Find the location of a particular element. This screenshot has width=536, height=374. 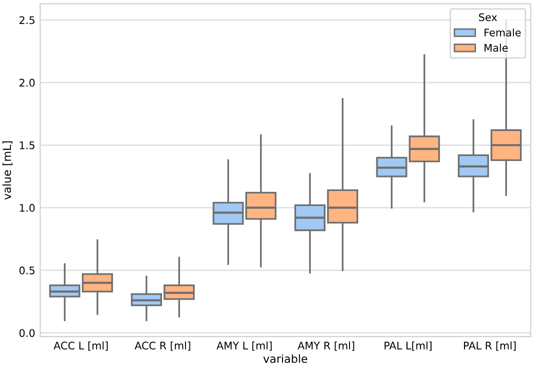

y-axis-title: value [mL] is located at coordinates (7, 170).